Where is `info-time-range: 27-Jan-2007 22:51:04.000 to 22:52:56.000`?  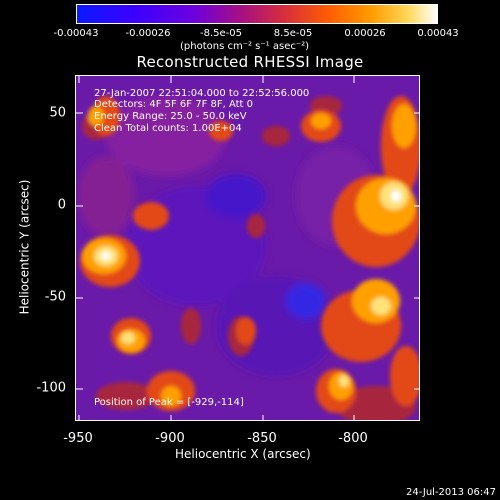
info-time-range: 27-Jan-2007 22:51:04.000 to 22:52:56.000 is located at coordinates (202, 93).